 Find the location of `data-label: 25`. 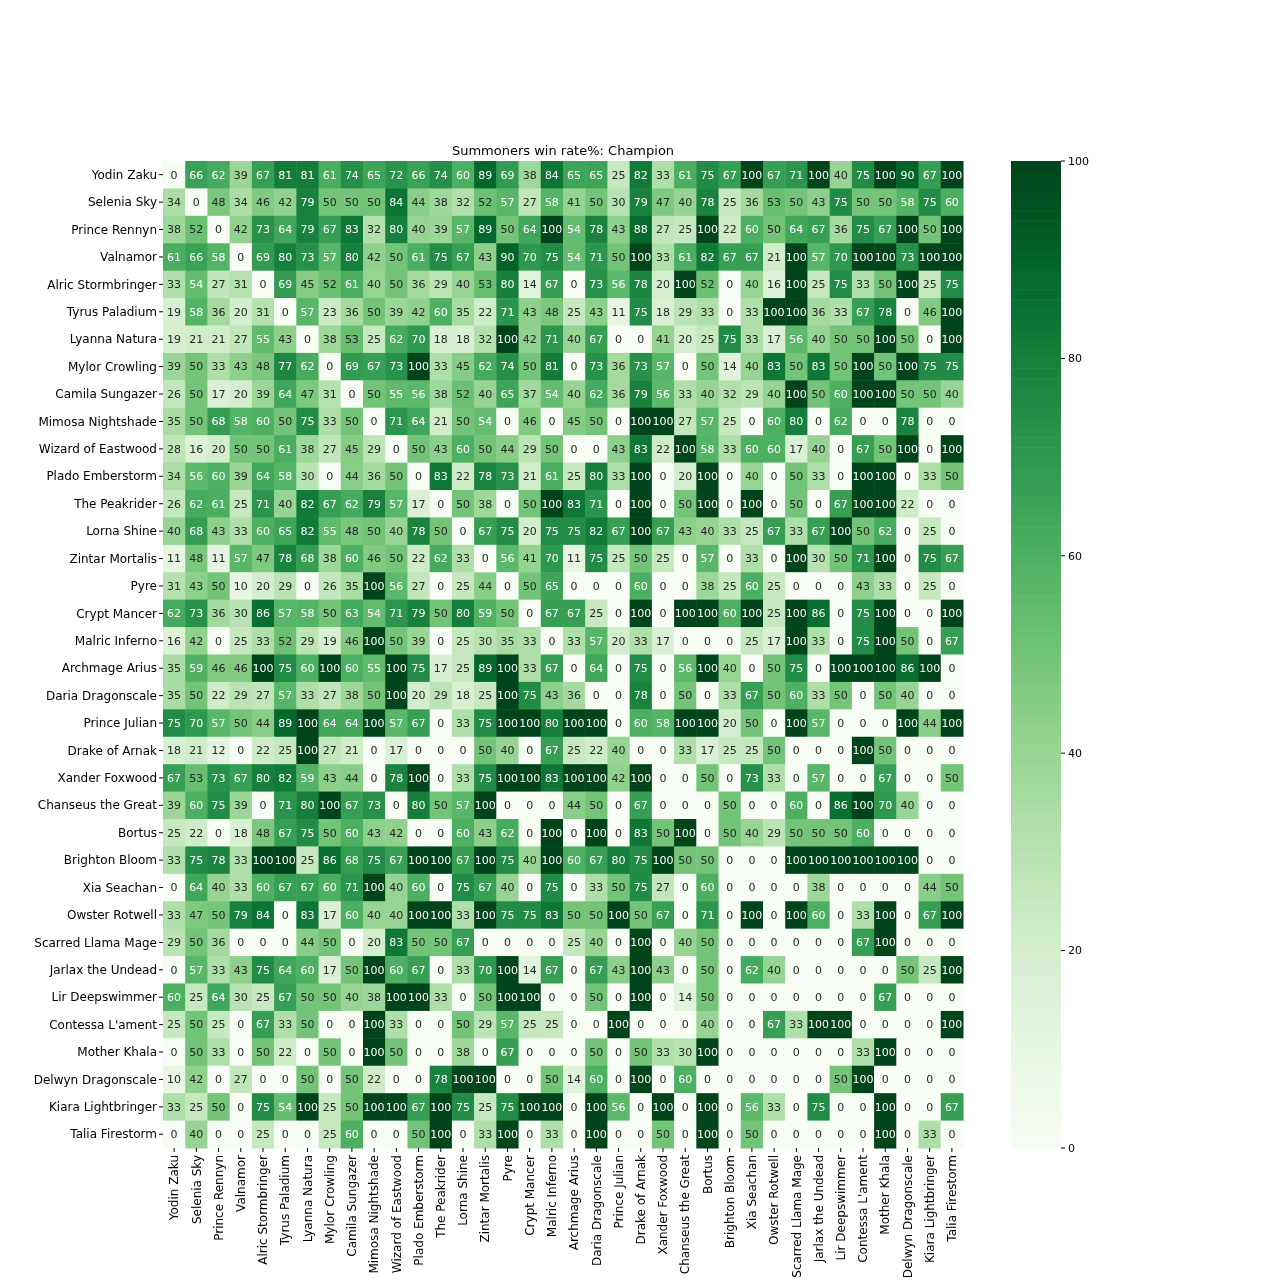

data-label: 25 is located at coordinates (574, 312).